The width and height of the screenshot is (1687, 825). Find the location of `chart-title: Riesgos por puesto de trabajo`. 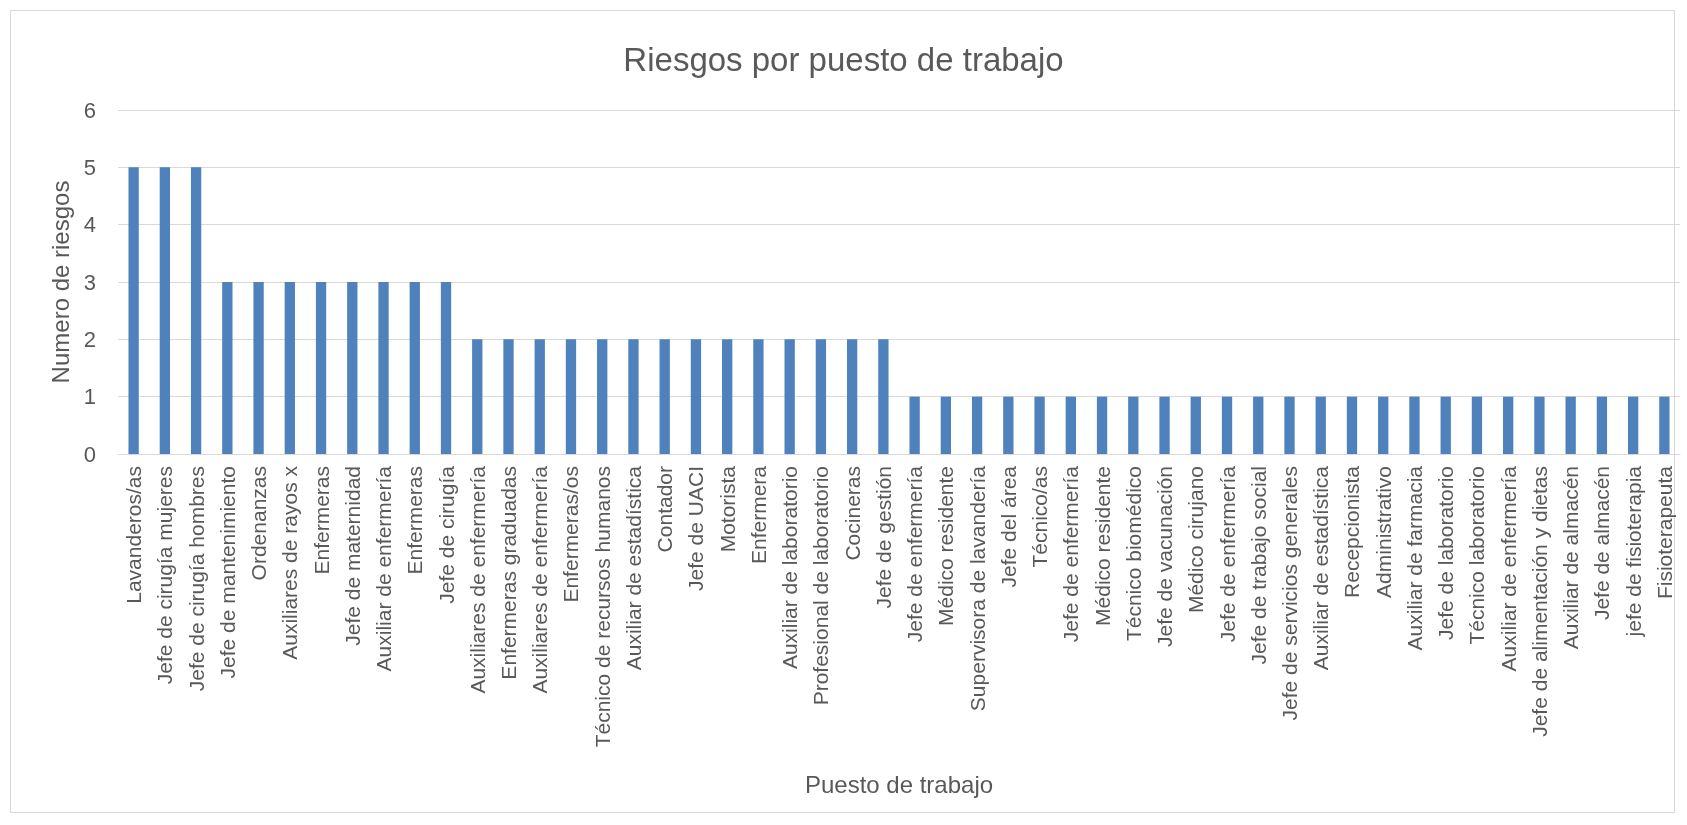

chart-title: Riesgos por puesto de trabajo is located at coordinates (843, 59).